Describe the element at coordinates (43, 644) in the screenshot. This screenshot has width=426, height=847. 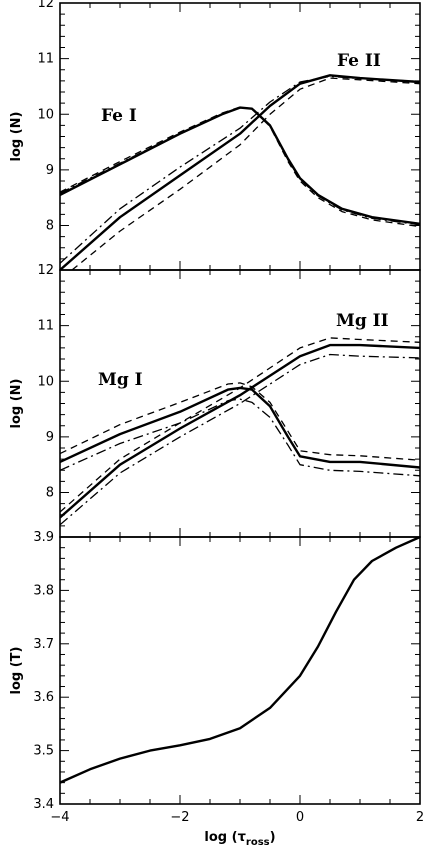
I see `y-tick-label: 3.7` at that location.